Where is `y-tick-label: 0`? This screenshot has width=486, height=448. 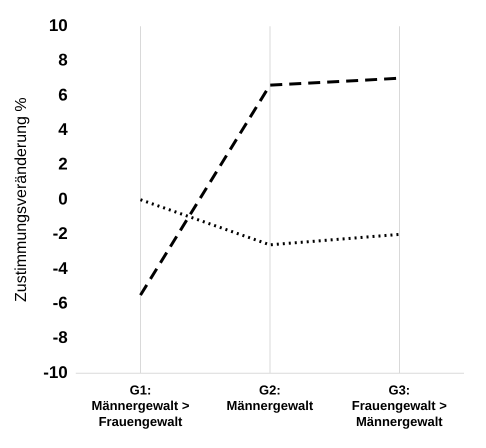
y-tick-label: 0 is located at coordinates (63, 198).